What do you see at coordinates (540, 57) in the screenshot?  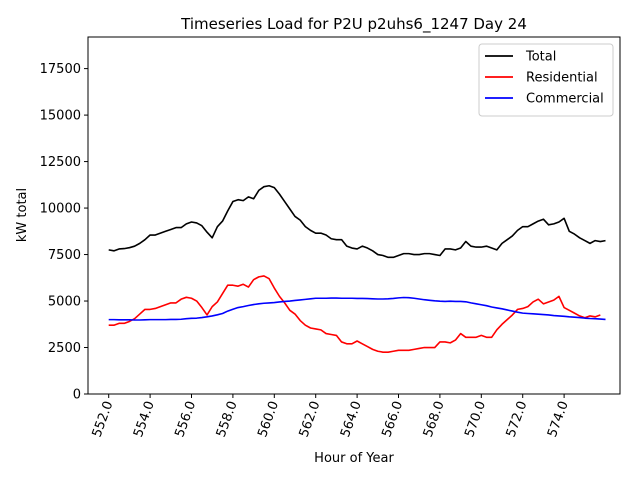 I see `legend-label-total: Total` at bounding box center [540, 57].